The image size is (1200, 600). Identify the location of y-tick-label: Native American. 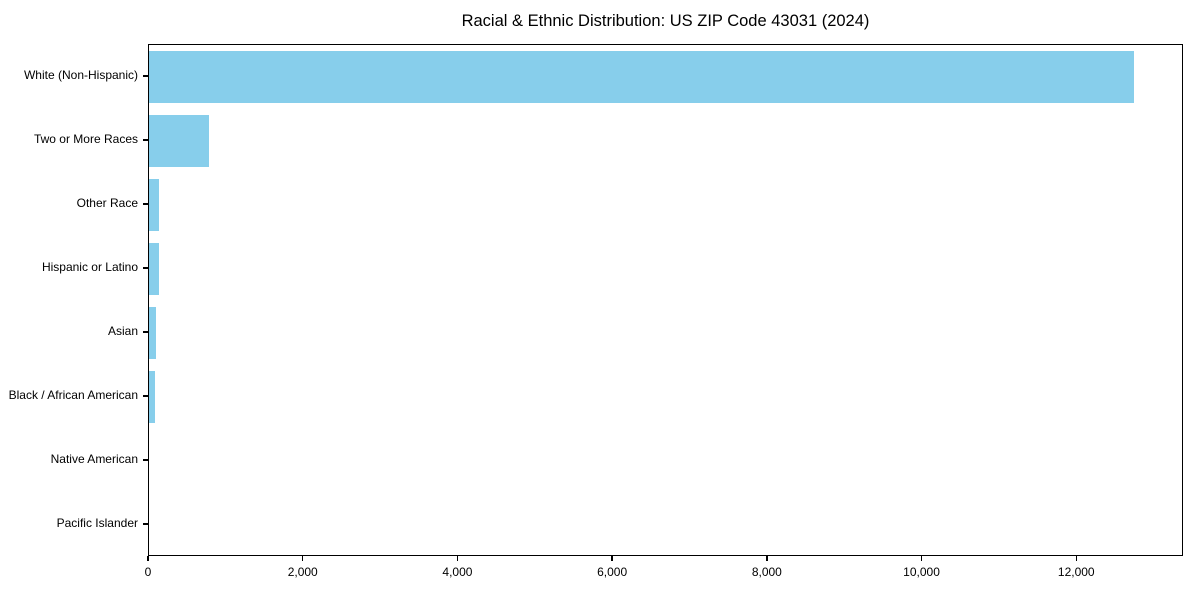
(94, 459).